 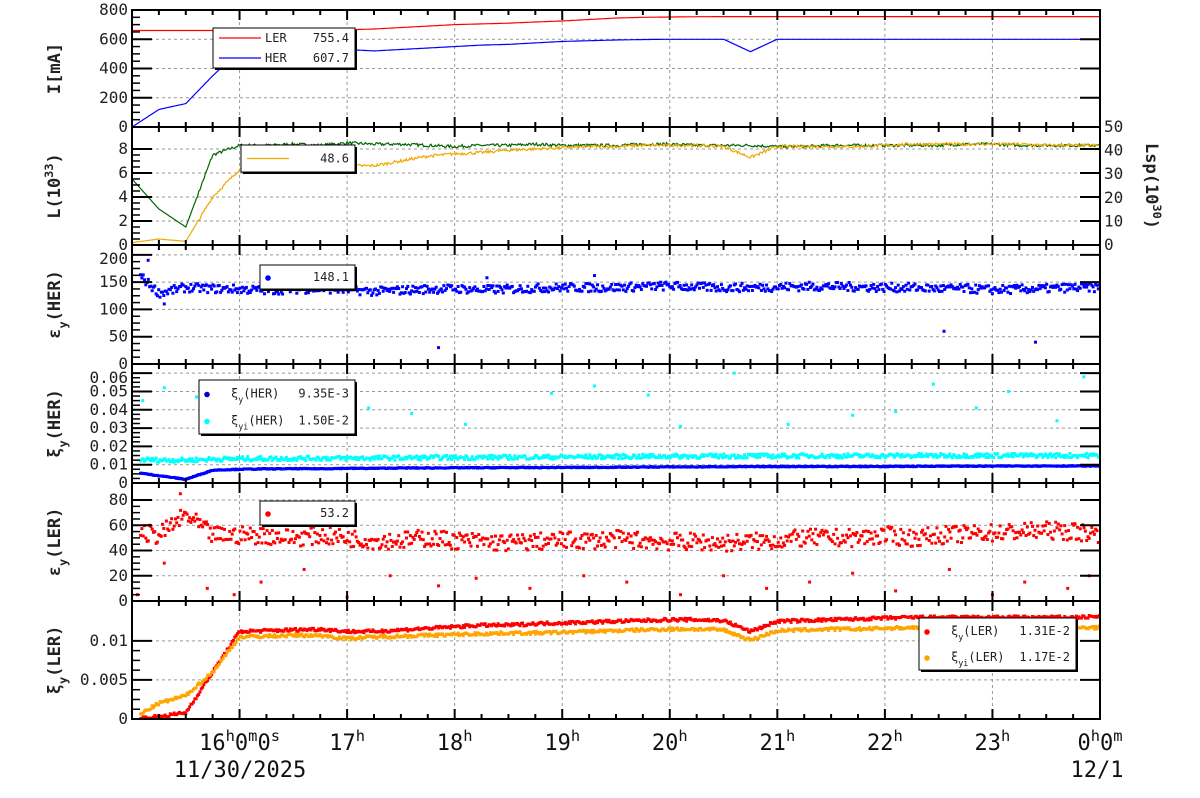 I want to click on label-part: yi, so click(x=243, y=427).